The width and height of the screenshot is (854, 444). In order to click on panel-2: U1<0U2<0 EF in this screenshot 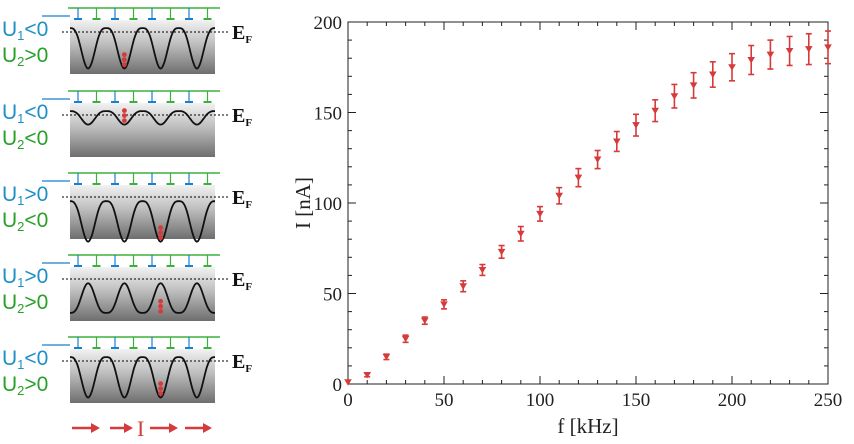, I will do `click(127, 123)`.